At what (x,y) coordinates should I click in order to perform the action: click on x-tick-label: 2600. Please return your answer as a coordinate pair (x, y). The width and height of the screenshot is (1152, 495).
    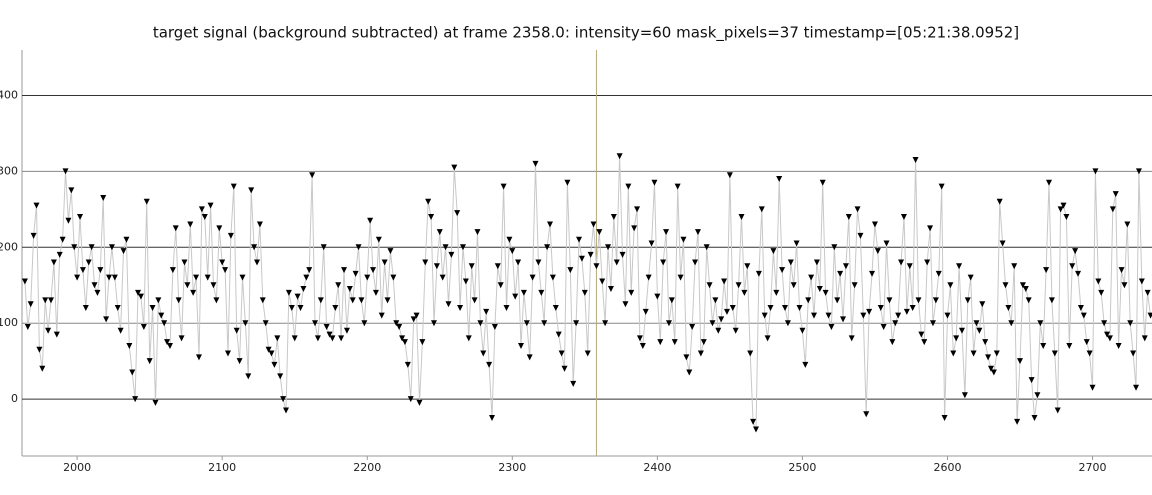
    Looking at the image, I should click on (947, 467).